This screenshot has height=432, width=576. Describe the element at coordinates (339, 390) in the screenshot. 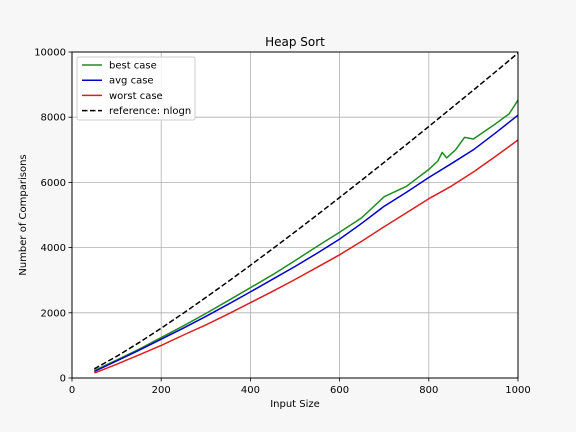

I see `x-tick-label: 600` at that location.